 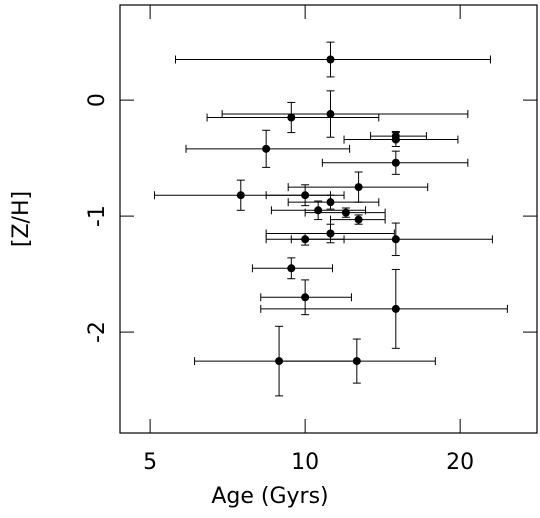 What do you see at coordinates (97, 216) in the screenshot?
I see `y-tick-label: -1` at bounding box center [97, 216].